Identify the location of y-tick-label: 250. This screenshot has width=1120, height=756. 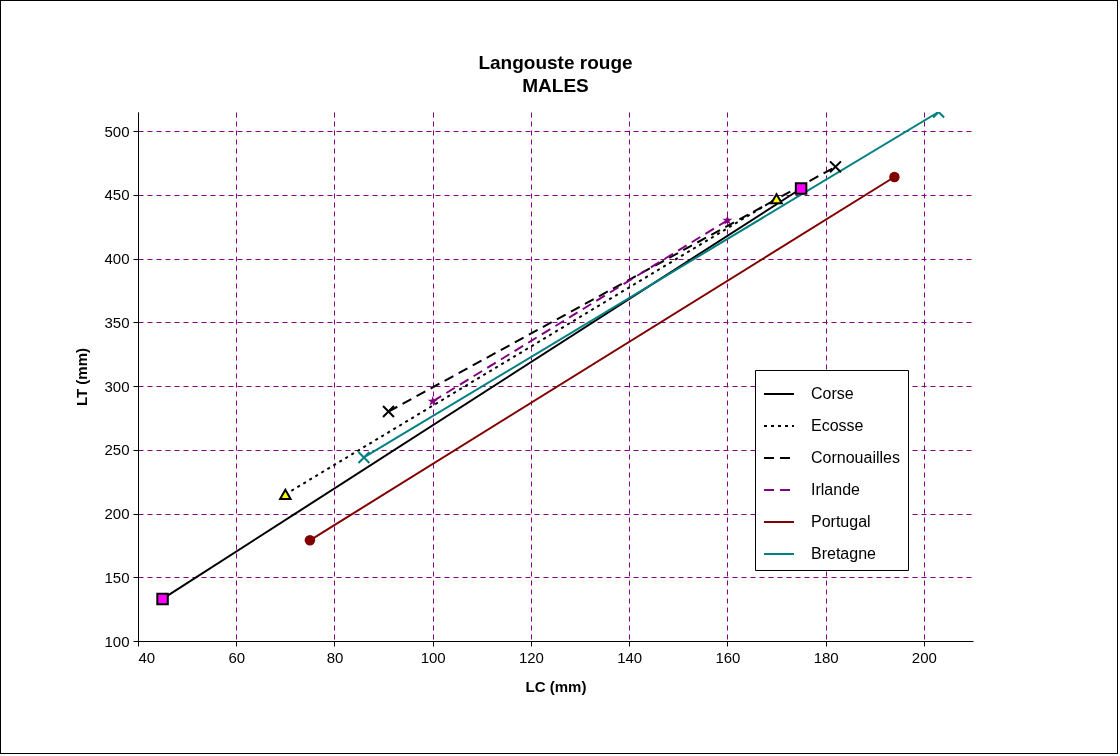
(117, 450).